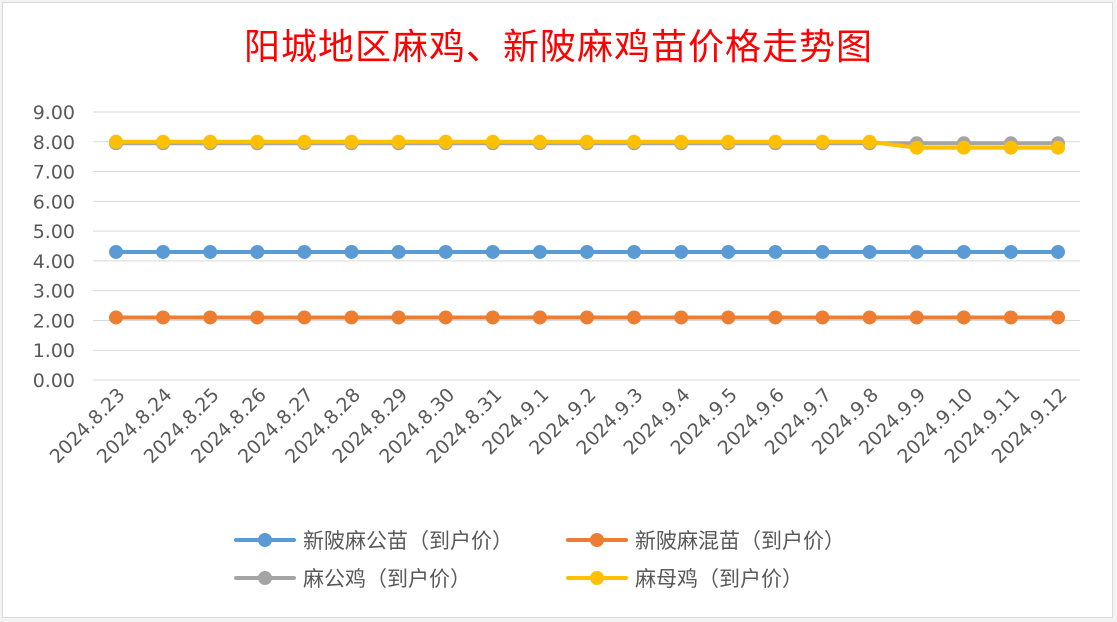  I want to click on y-tick-label: 1.00, so click(54, 351).